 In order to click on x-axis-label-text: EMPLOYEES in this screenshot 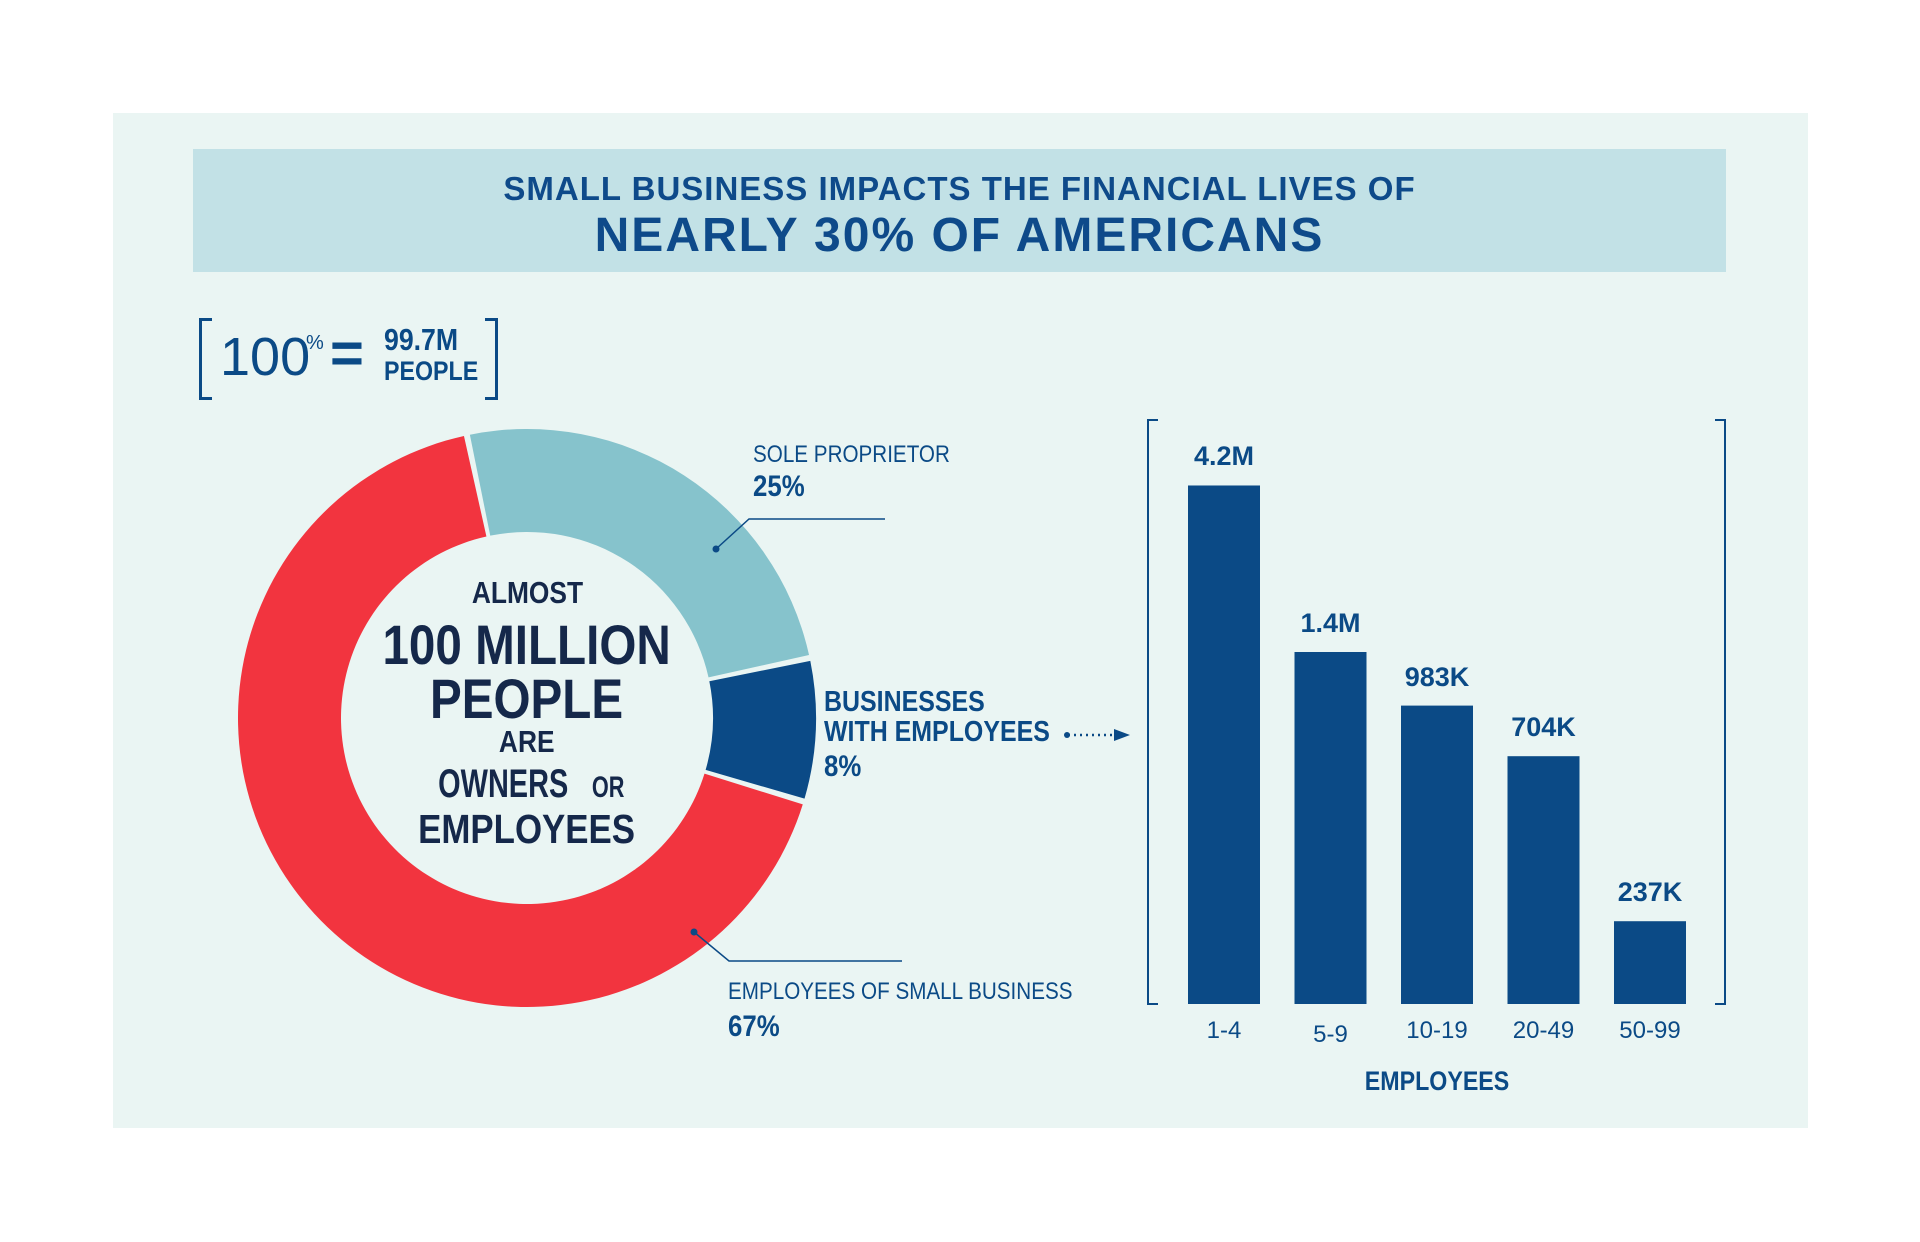, I will do `click(1437, 1081)`.